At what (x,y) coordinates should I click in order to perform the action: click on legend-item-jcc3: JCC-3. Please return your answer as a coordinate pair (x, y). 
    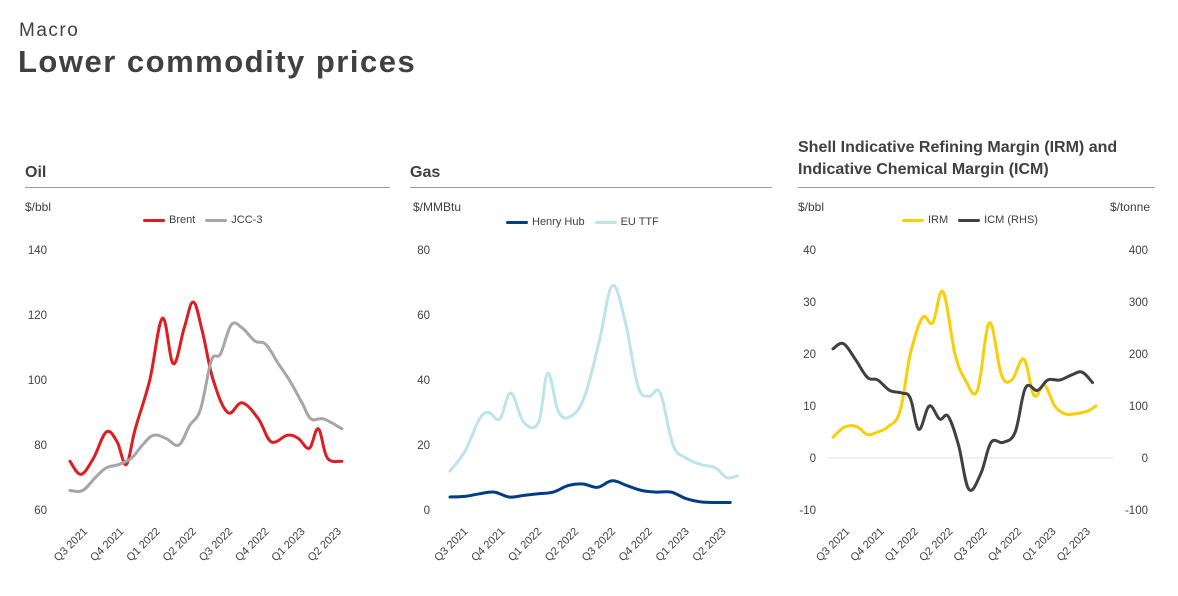
    Looking at the image, I should click on (233, 220).